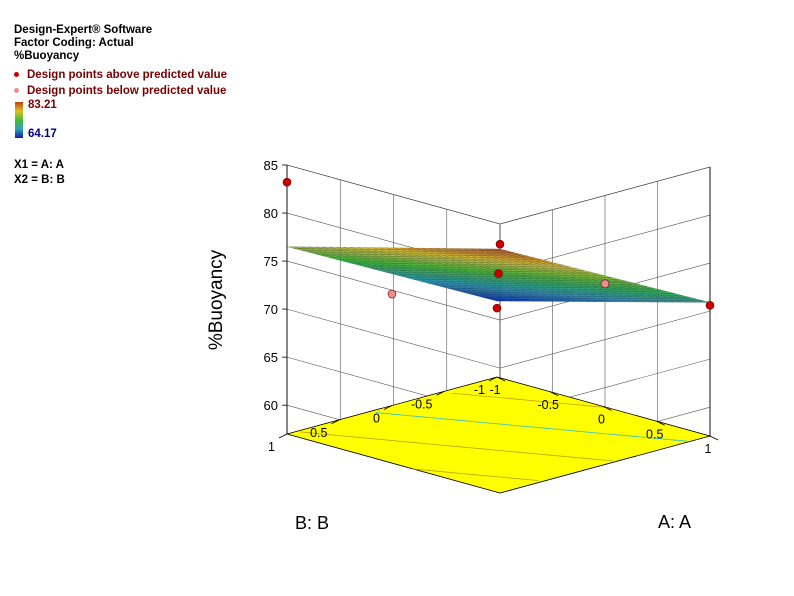 This screenshot has width=794, height=596. I want to click on a-tick-label: -1, so click(494, 390).